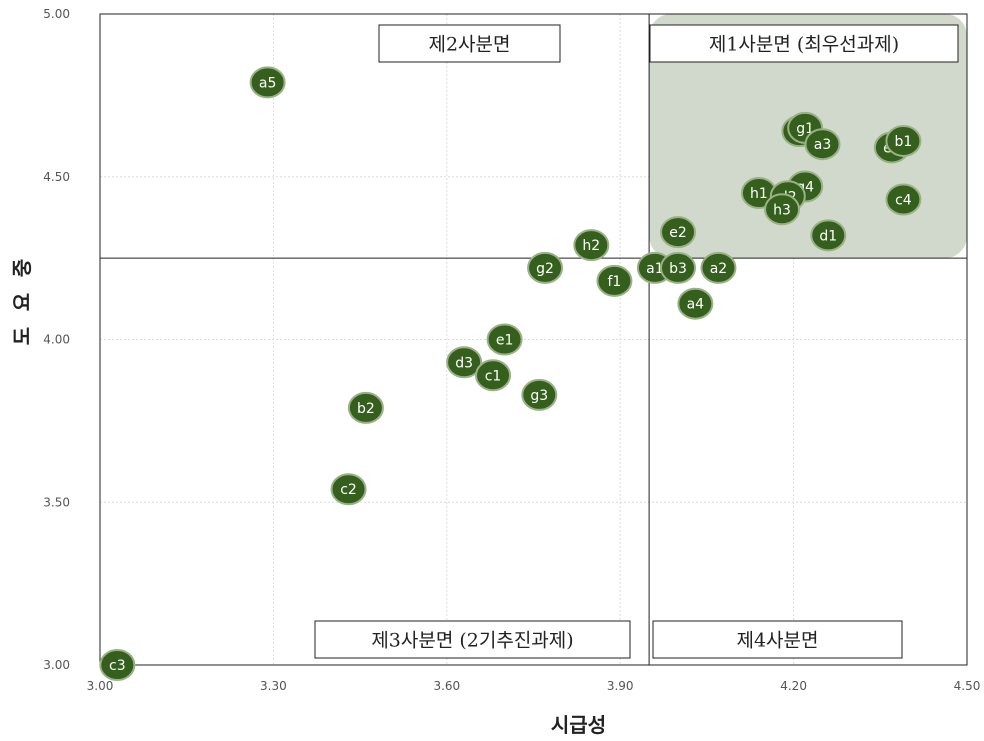  I want to click on data-point-label: h1, so click(759, 194).